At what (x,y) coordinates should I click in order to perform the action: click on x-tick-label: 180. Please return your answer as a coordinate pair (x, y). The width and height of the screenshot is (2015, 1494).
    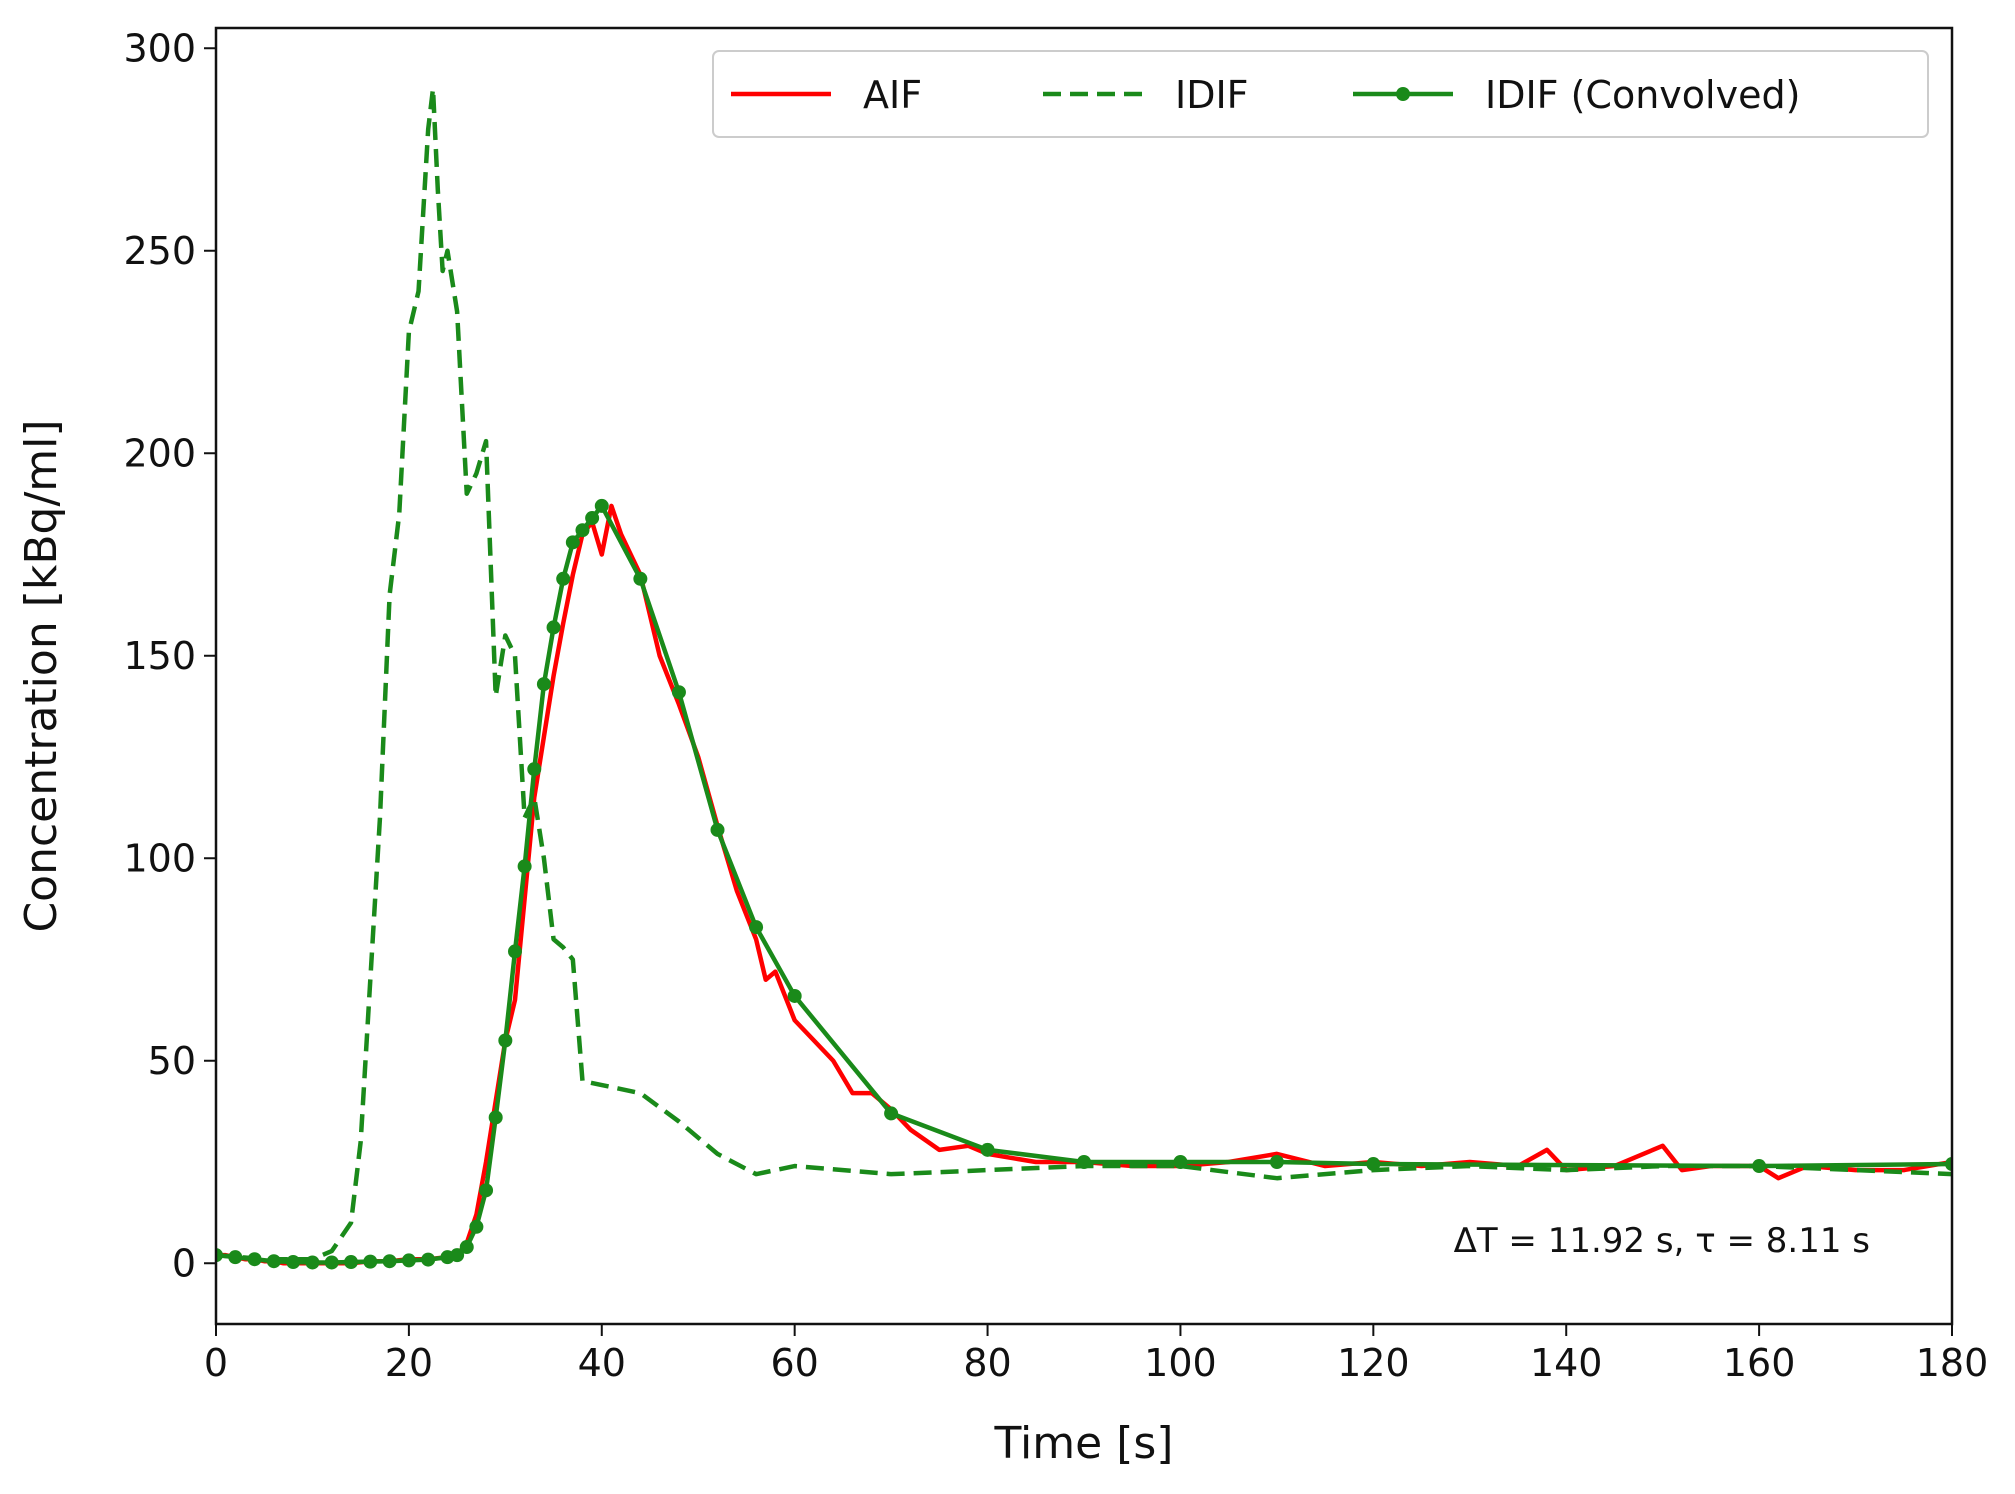
    Looking at the image, I should click on (1952, 1363).